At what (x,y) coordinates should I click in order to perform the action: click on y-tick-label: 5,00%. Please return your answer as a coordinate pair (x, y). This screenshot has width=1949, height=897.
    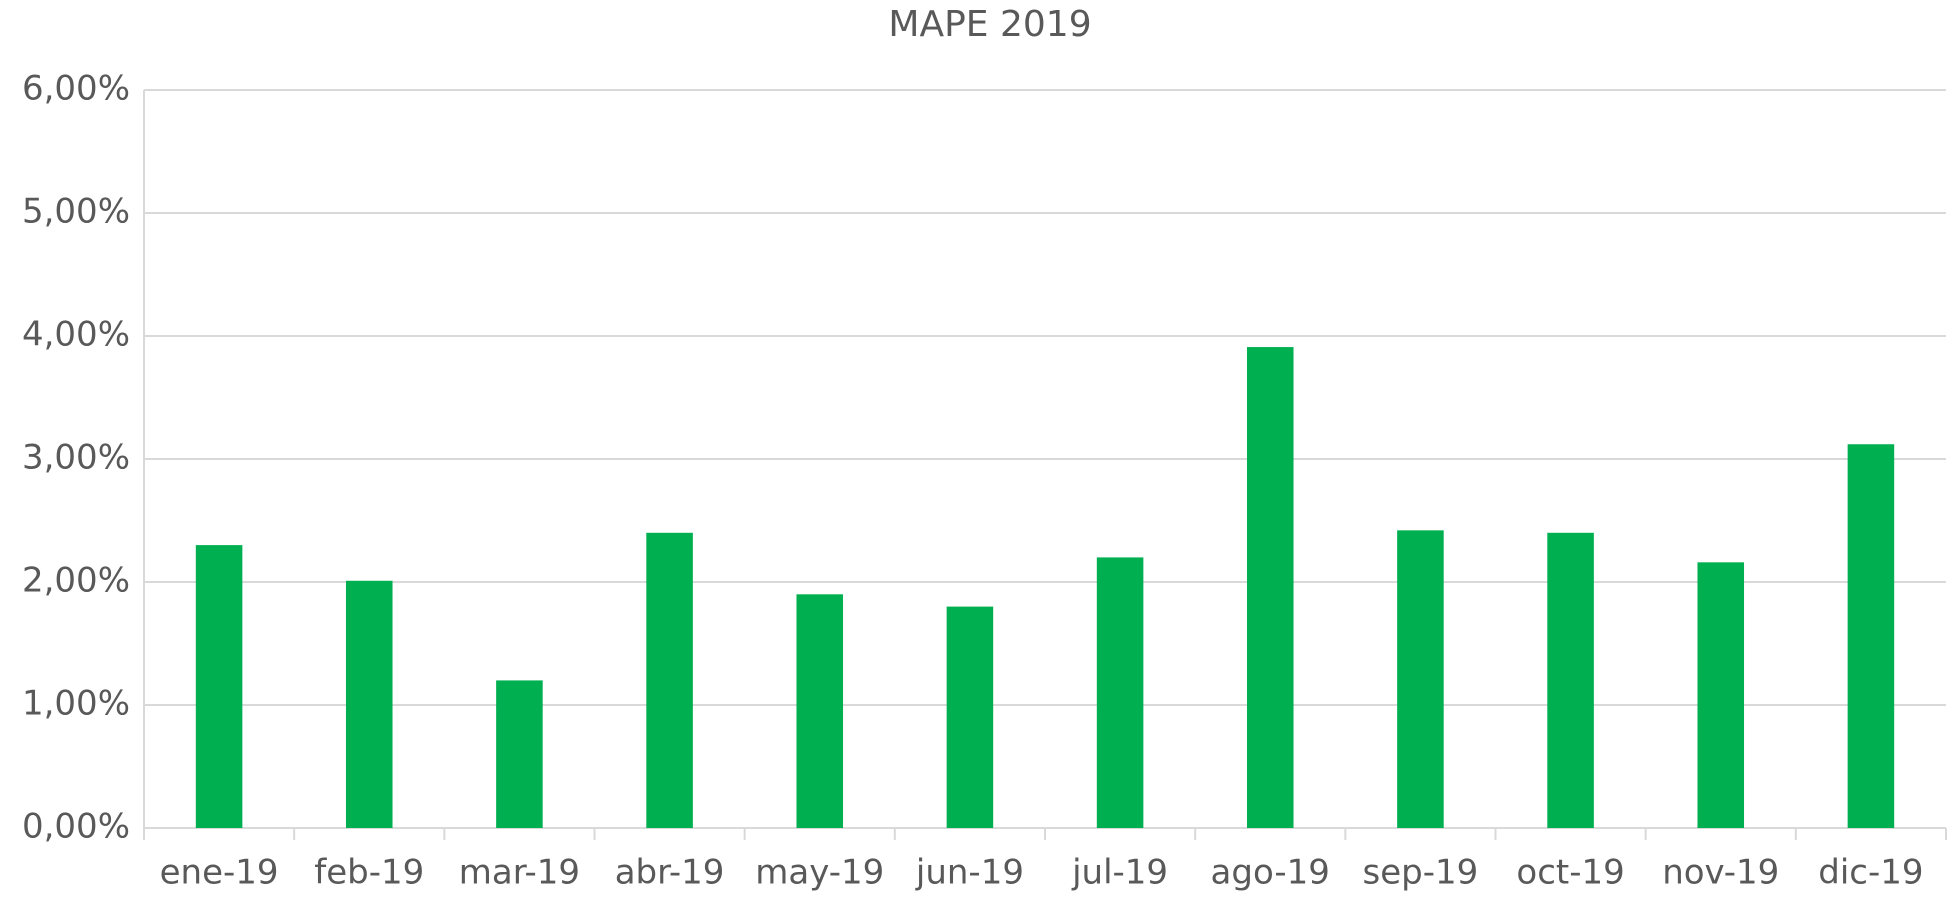
    Looking at the image, I should click on (76, 212).